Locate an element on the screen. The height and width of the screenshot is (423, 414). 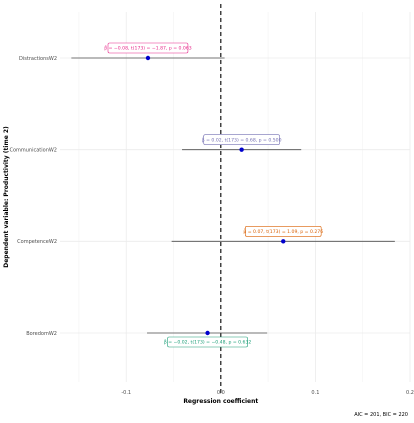
x-tick-labels: -0.1 0.0 0.1 0.2 is located at coordinates (267, 393).